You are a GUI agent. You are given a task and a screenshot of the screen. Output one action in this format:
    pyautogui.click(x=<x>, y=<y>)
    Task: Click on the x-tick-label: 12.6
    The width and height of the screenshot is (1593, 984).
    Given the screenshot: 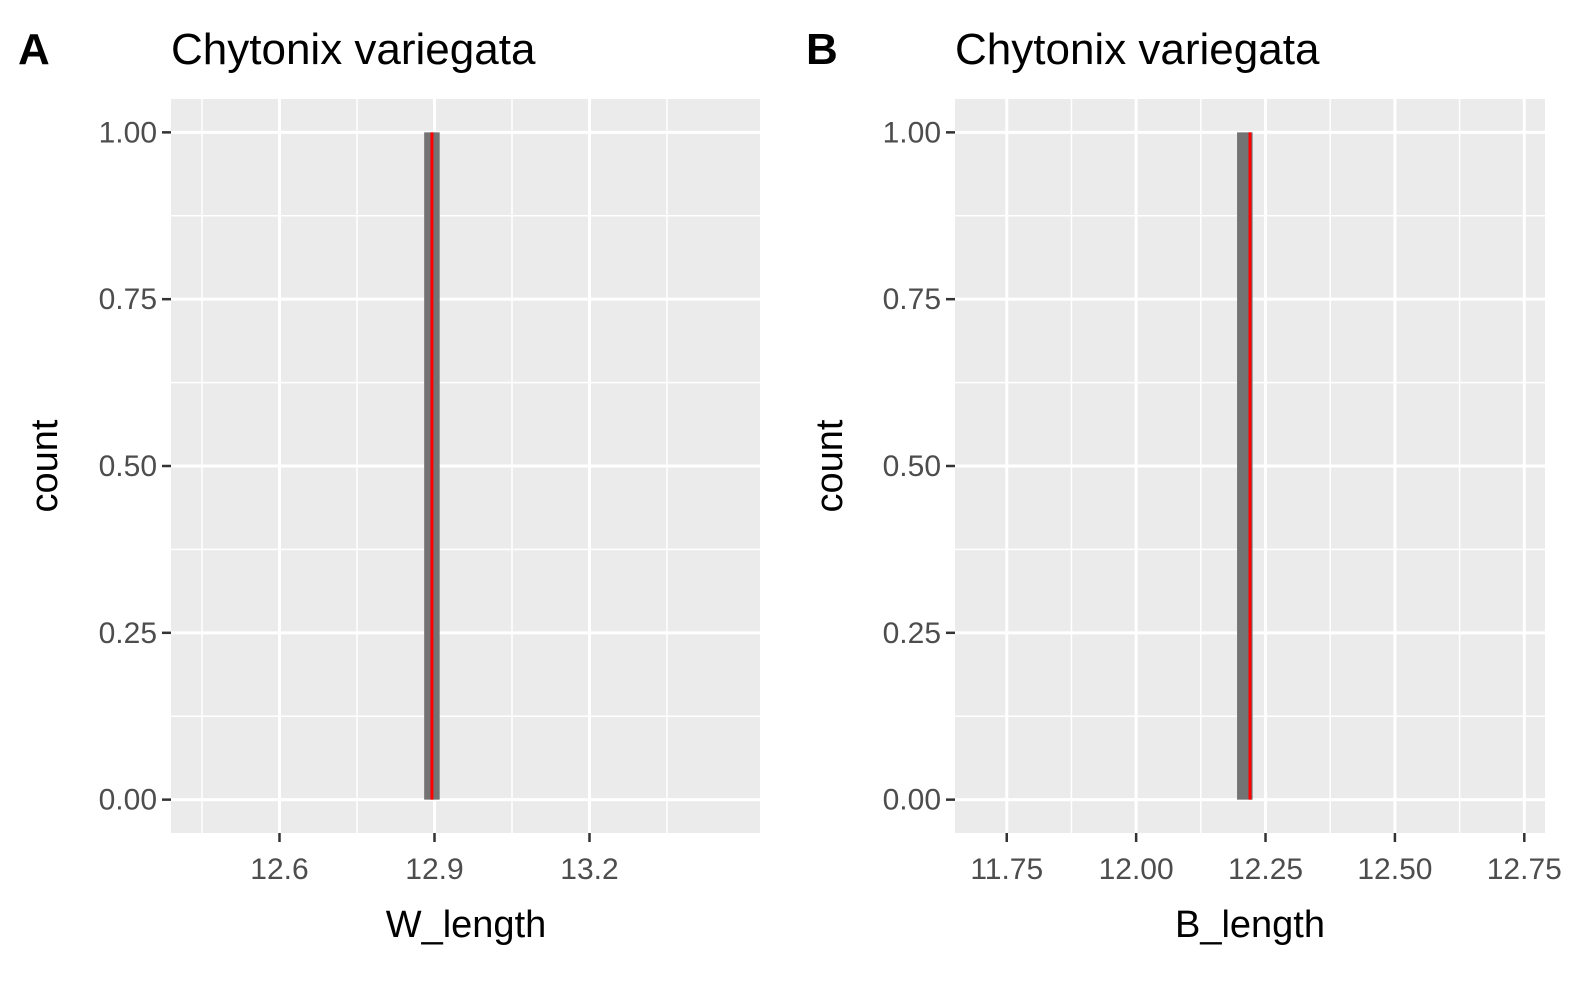 What is the action you would take?
    pyautogui.click(x=279, y=869)
    